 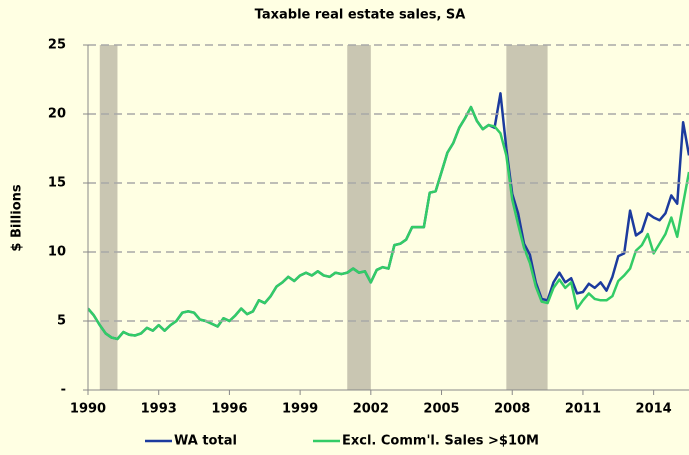 I want to click on x-tick-label: 2008, so click(x=512, y=409).